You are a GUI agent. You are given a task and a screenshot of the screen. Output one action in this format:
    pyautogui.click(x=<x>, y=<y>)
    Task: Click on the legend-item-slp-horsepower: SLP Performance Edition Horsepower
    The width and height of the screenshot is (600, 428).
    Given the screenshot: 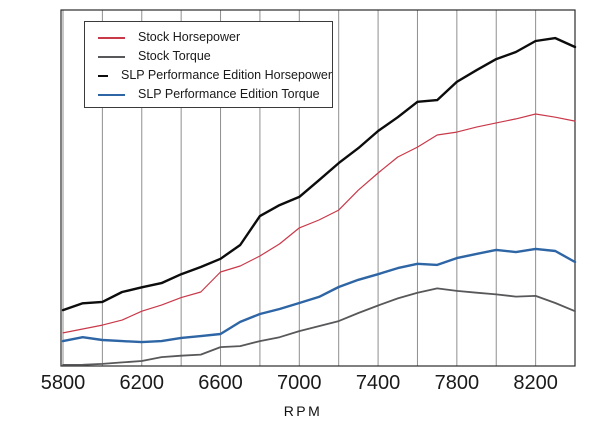 What is the action you would take?
    pyautogui.click(x=215, y=75)
    